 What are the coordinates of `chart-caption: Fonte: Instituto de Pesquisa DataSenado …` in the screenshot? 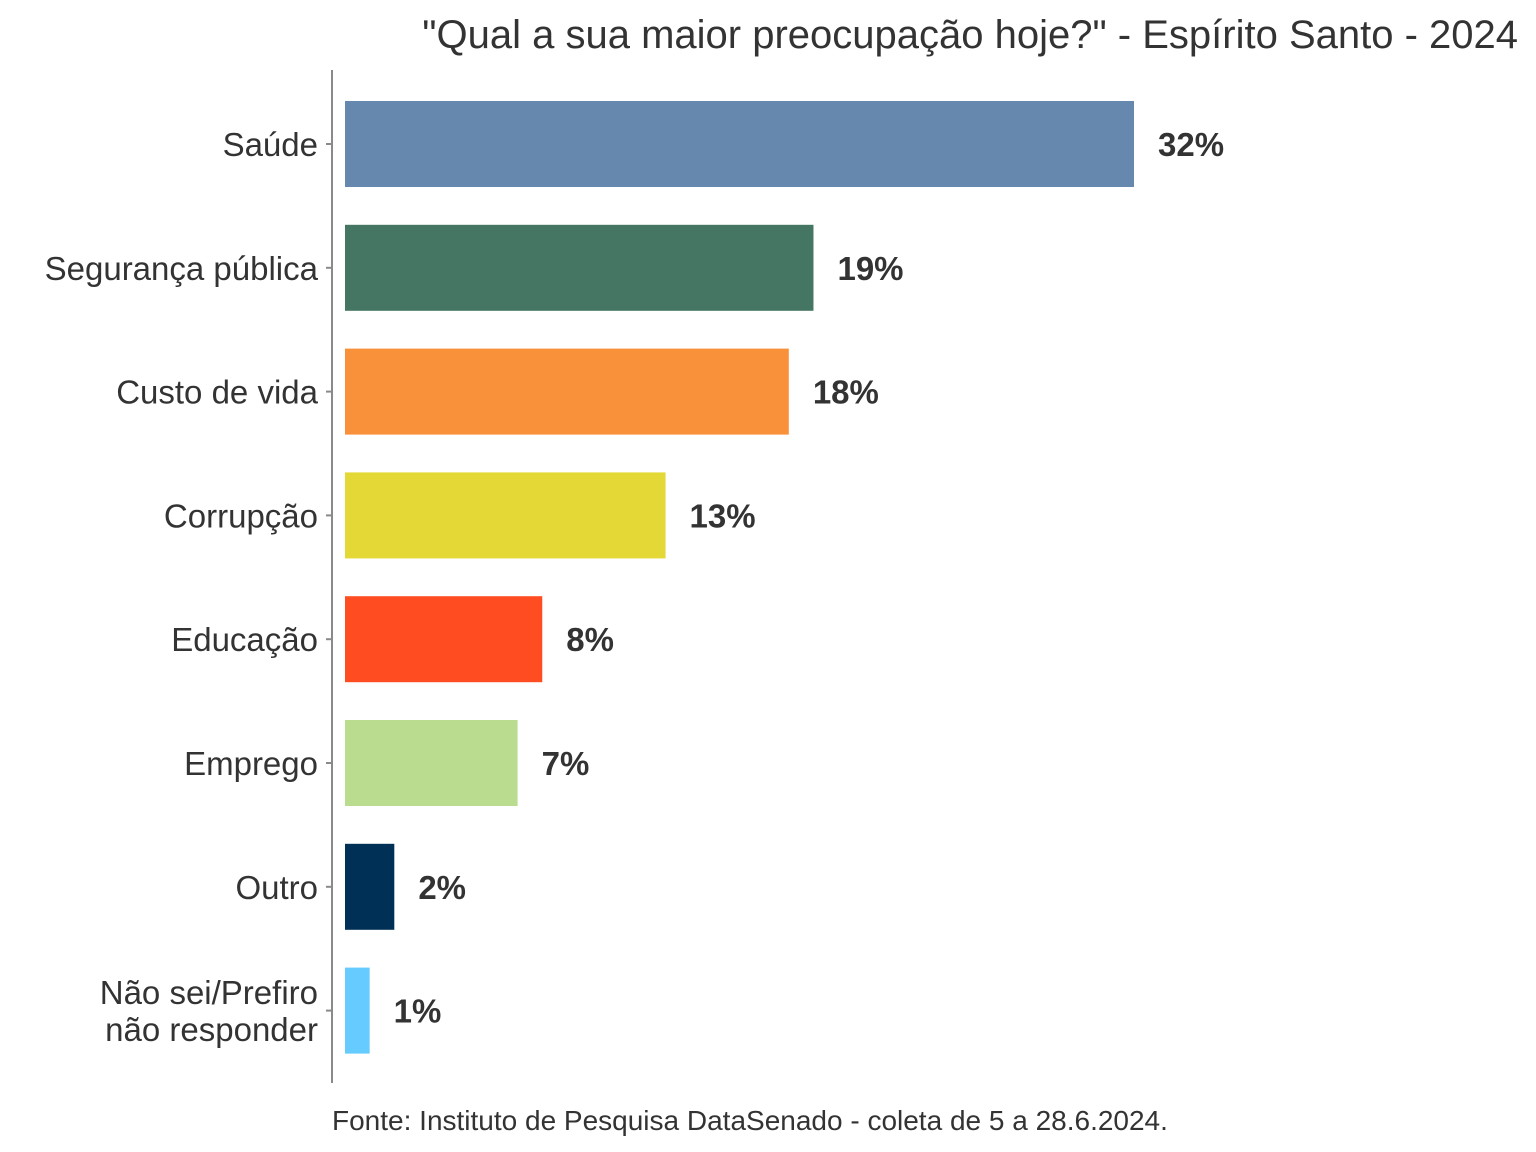 It's located at (750, 1120).